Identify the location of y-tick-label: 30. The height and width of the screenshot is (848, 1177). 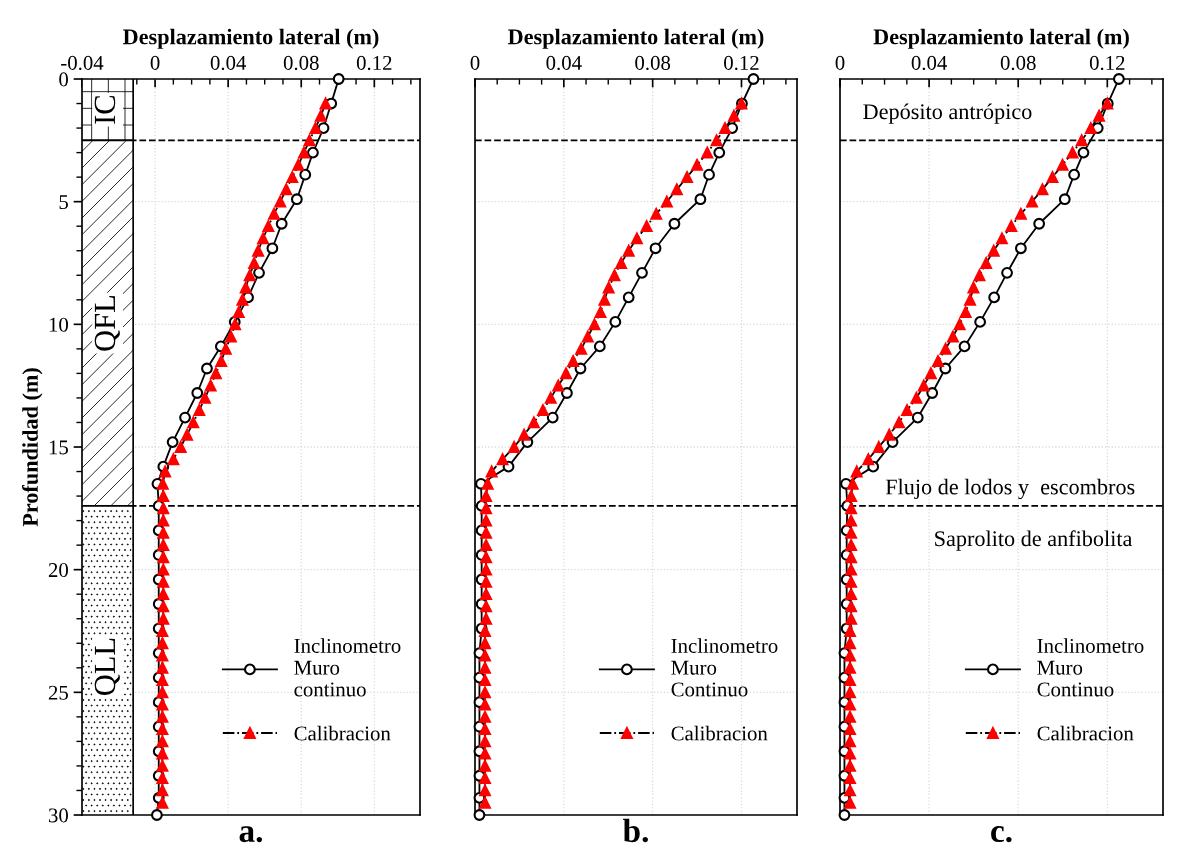
(58, 815).